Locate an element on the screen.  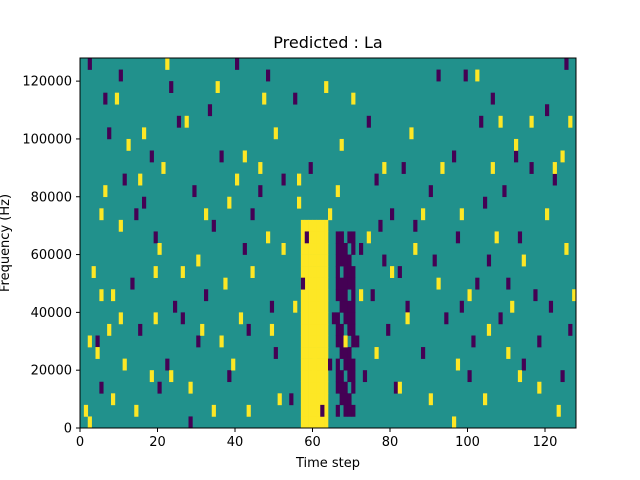
x-axis-label: Time step is located at coordinates (327, 463).